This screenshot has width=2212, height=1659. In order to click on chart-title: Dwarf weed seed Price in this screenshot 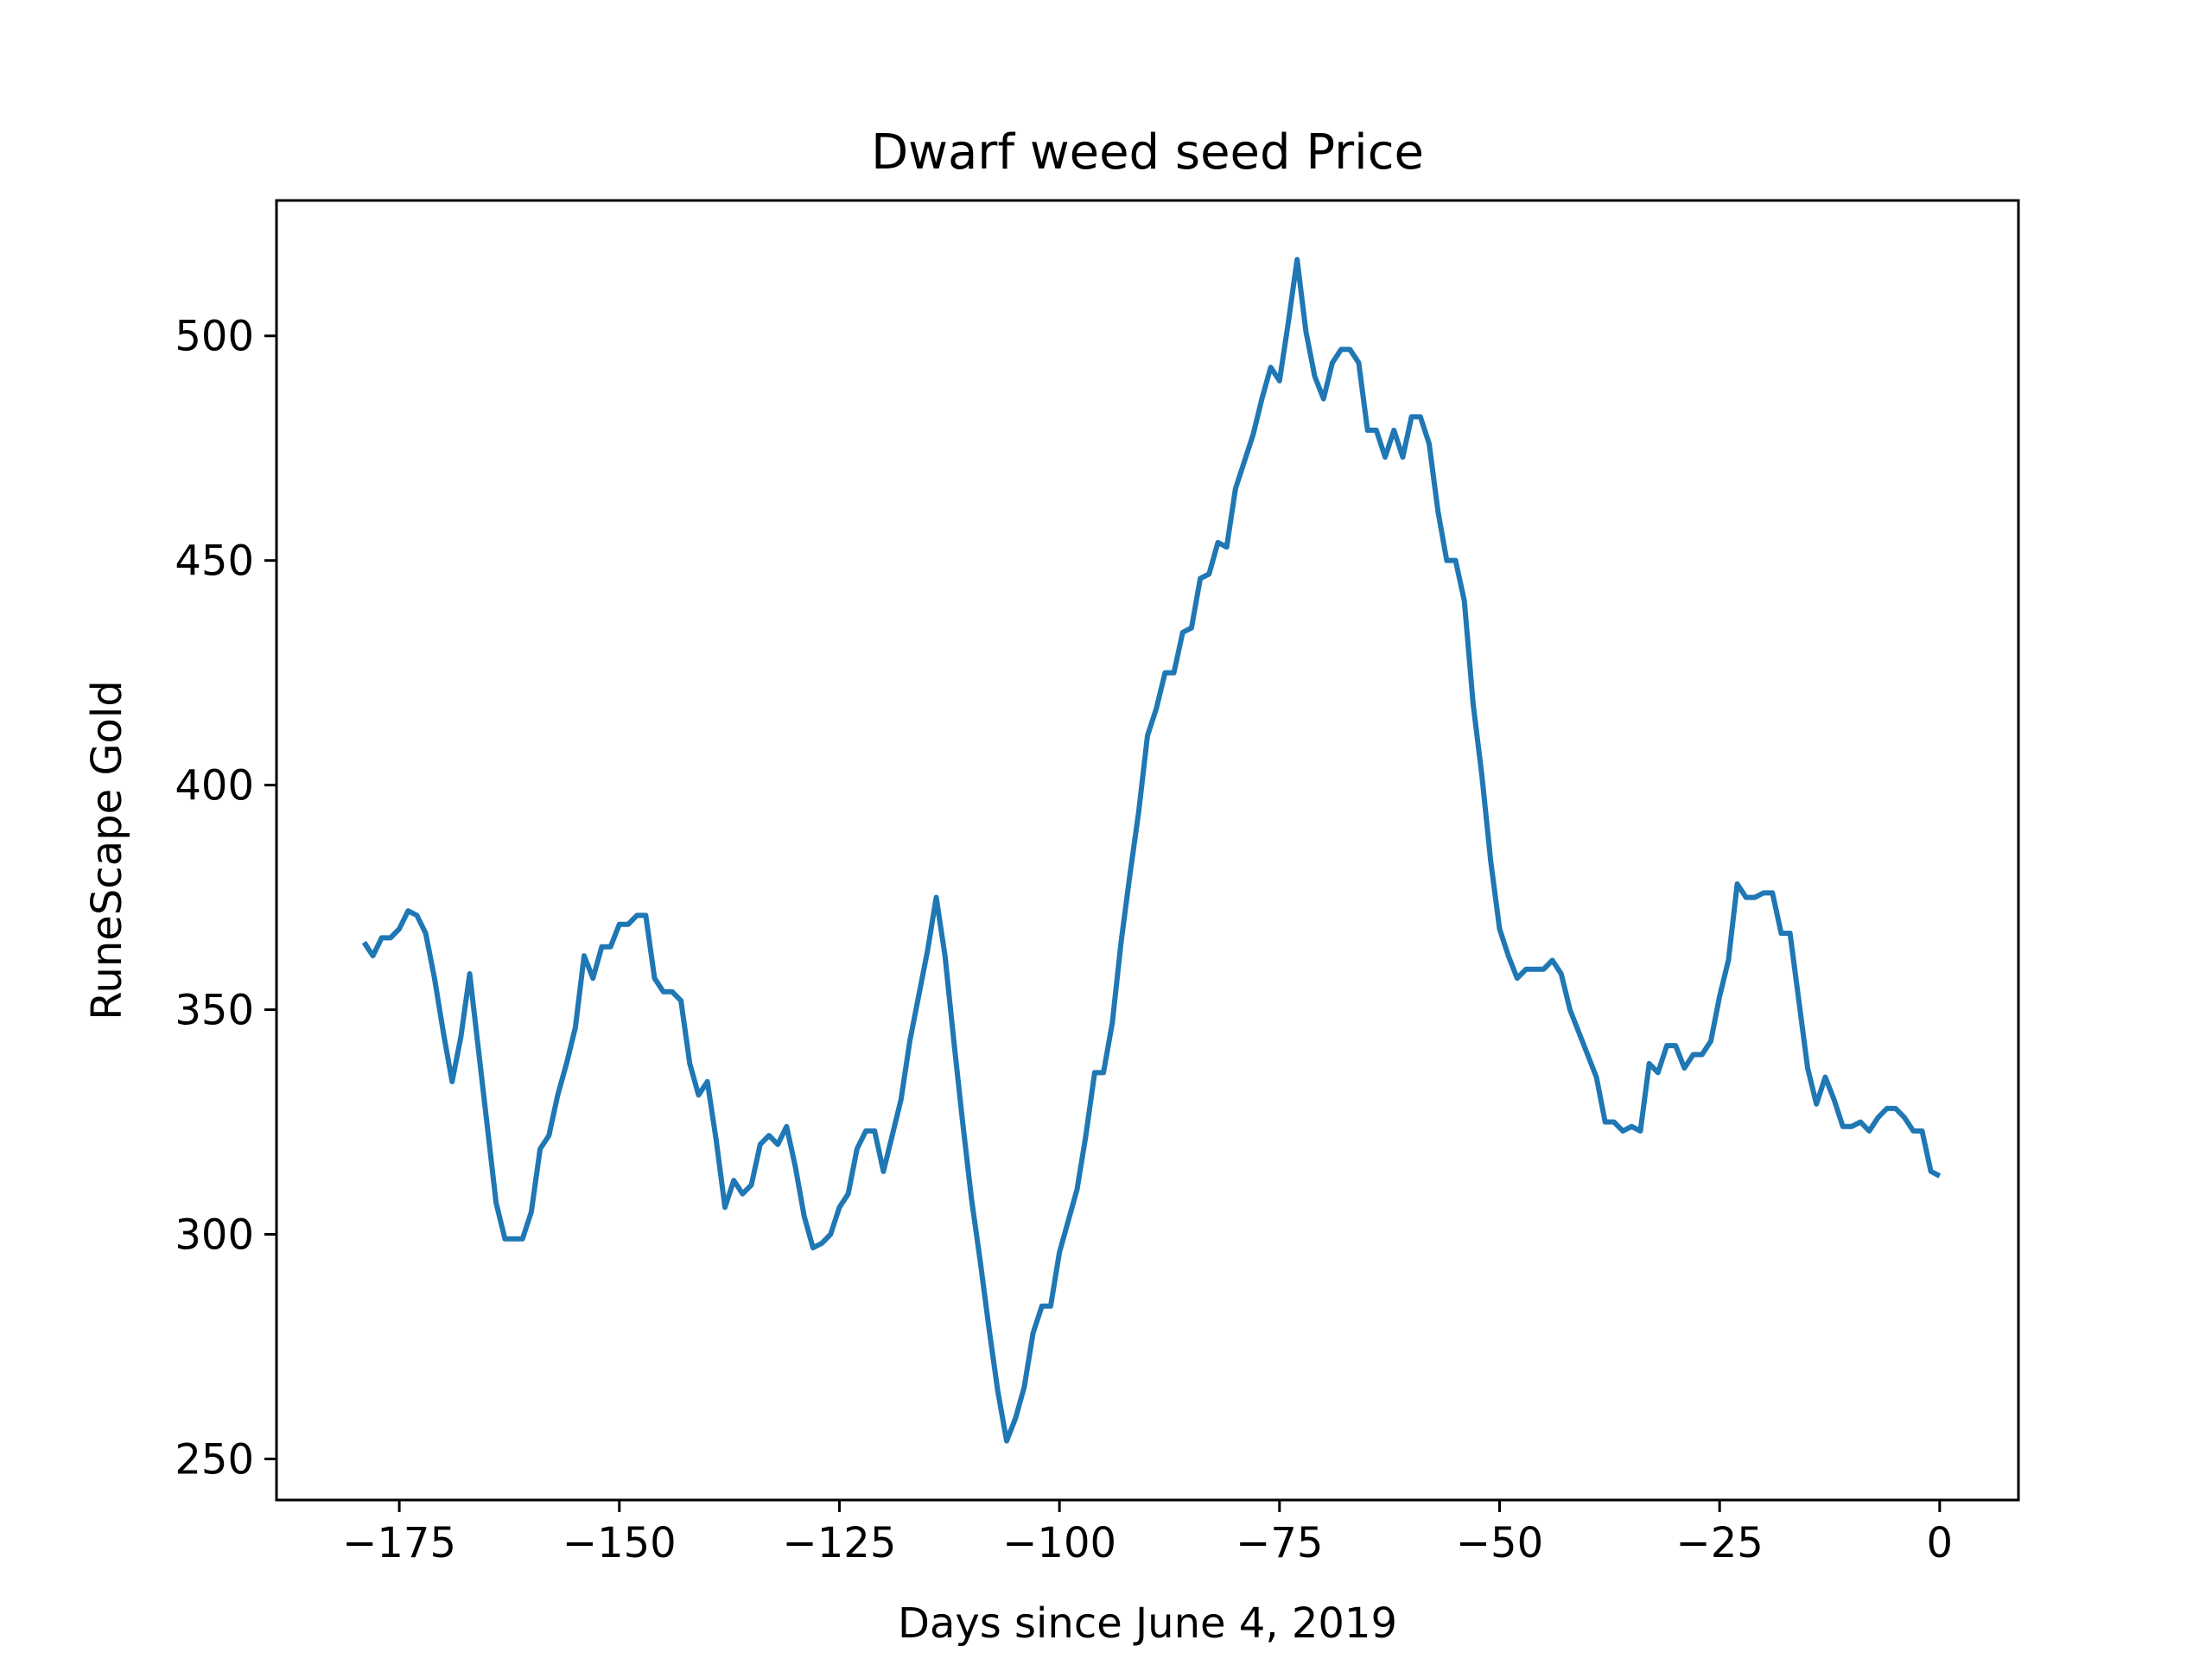, I will do `click(1147, 152)`.